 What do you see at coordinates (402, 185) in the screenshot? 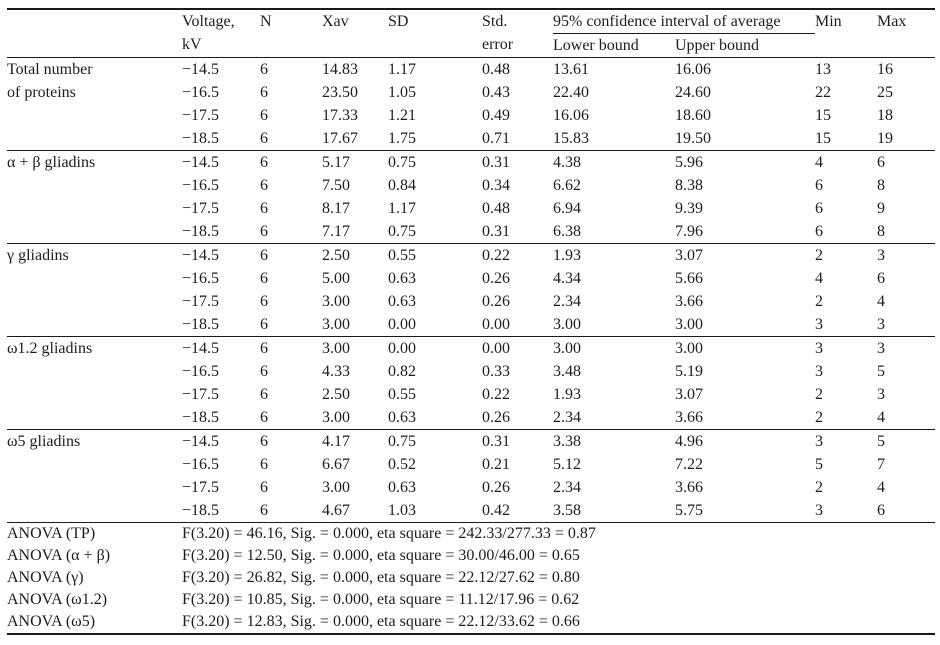
I see `cell-sd: 0.84` at bounding box center [402, 185].